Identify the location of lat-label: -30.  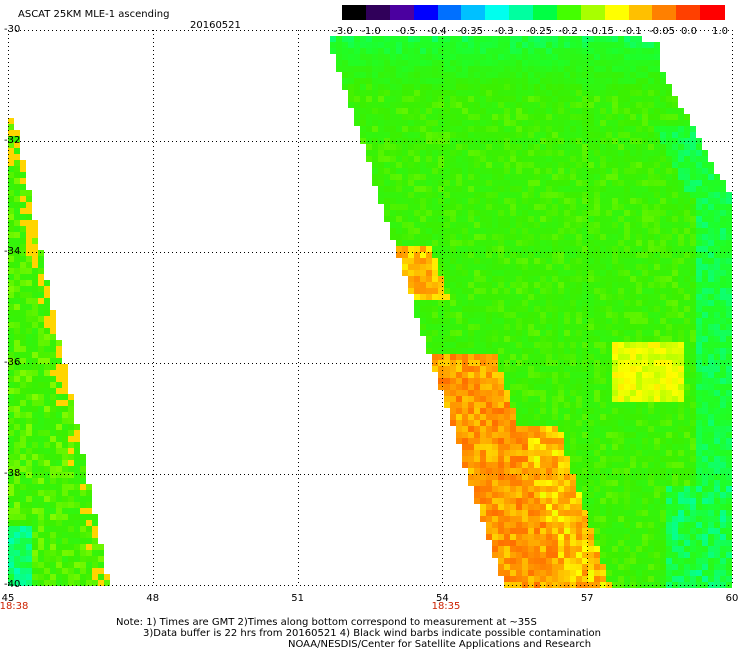
(12, 29).